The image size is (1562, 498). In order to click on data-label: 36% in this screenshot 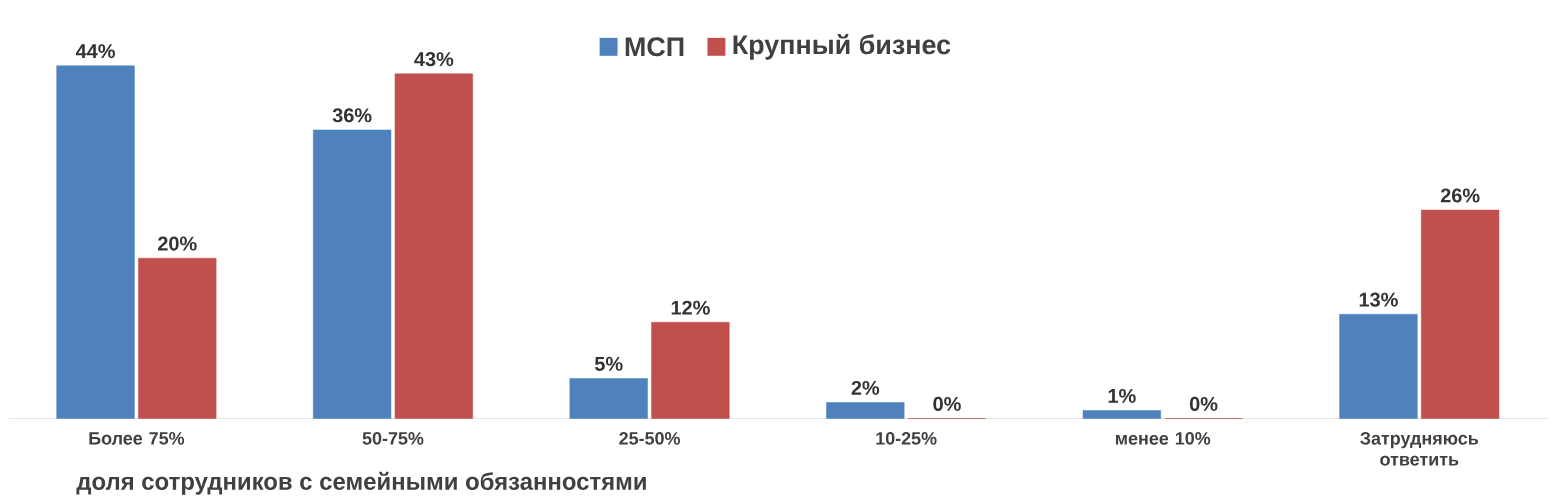, I will do `click(352, 115)`.